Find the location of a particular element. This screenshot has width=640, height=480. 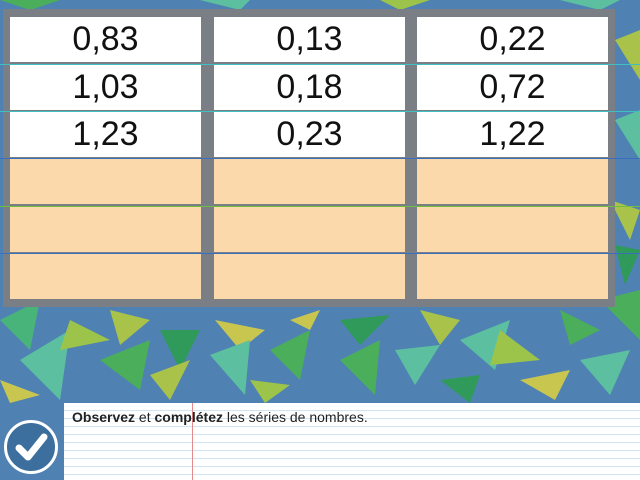

series-value-cell: 1,03 is located at coordinates (105, 87).